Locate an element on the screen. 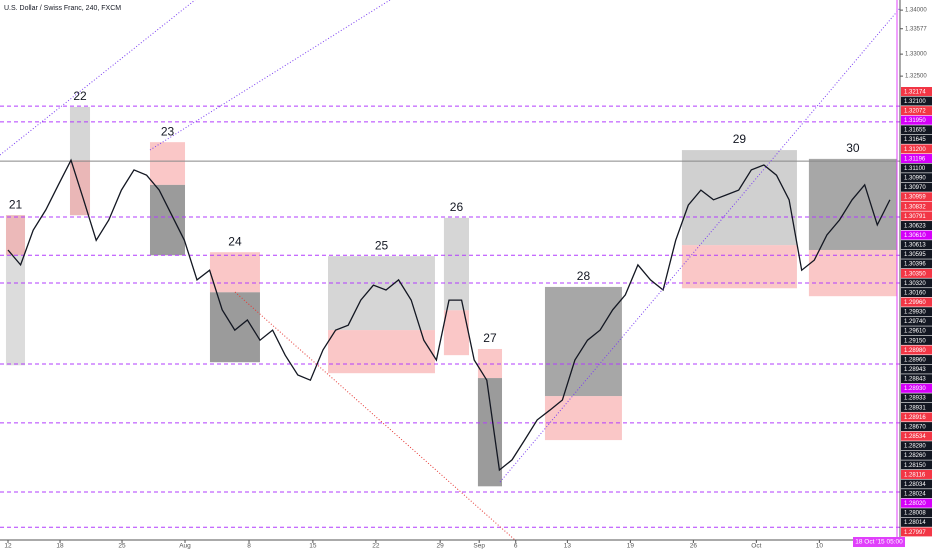  price-tag-label: 1.27997 is located at coordinates (915, 533).